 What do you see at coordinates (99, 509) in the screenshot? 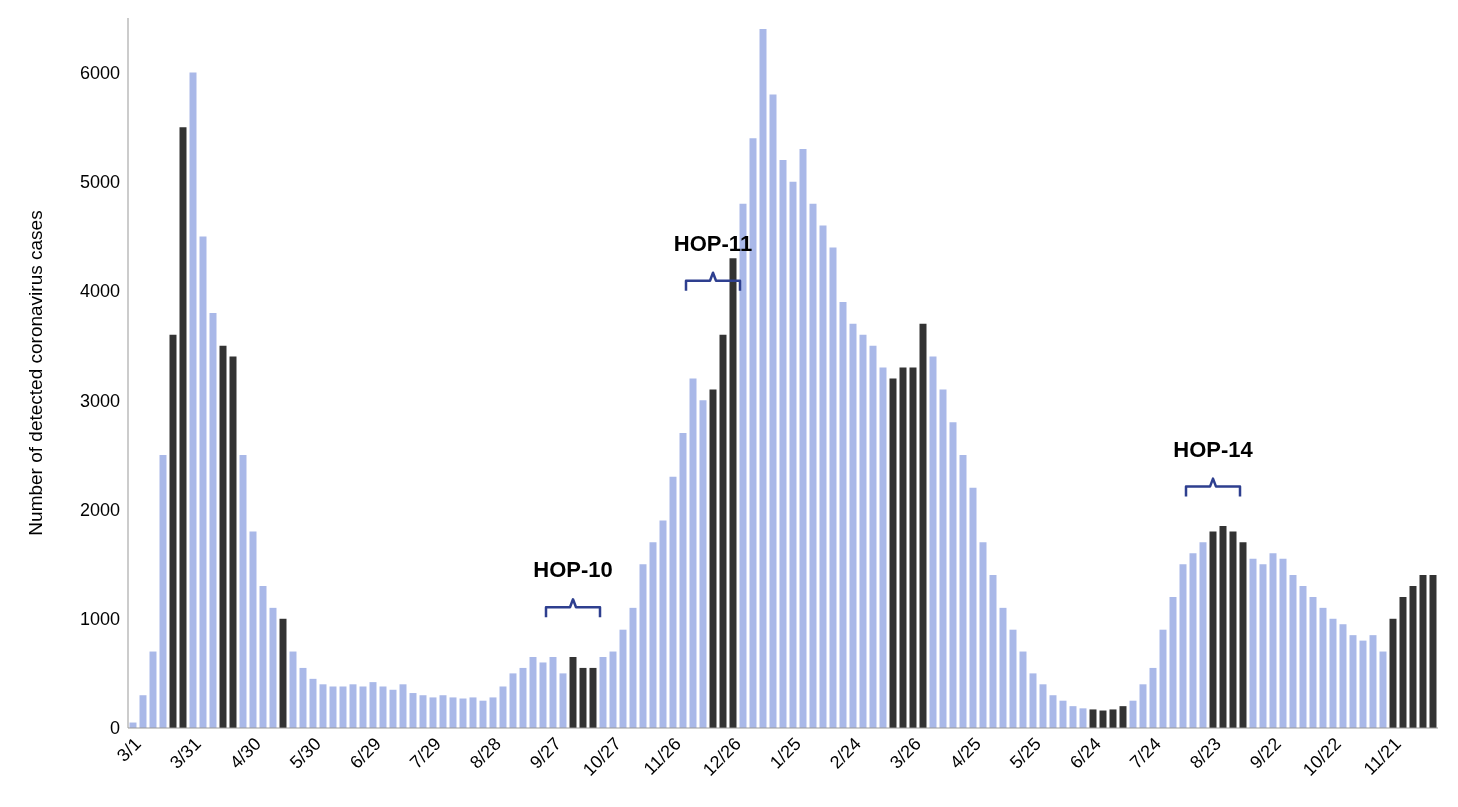
I see `y-tick-label: 2000` at bounding box center [99, 509].